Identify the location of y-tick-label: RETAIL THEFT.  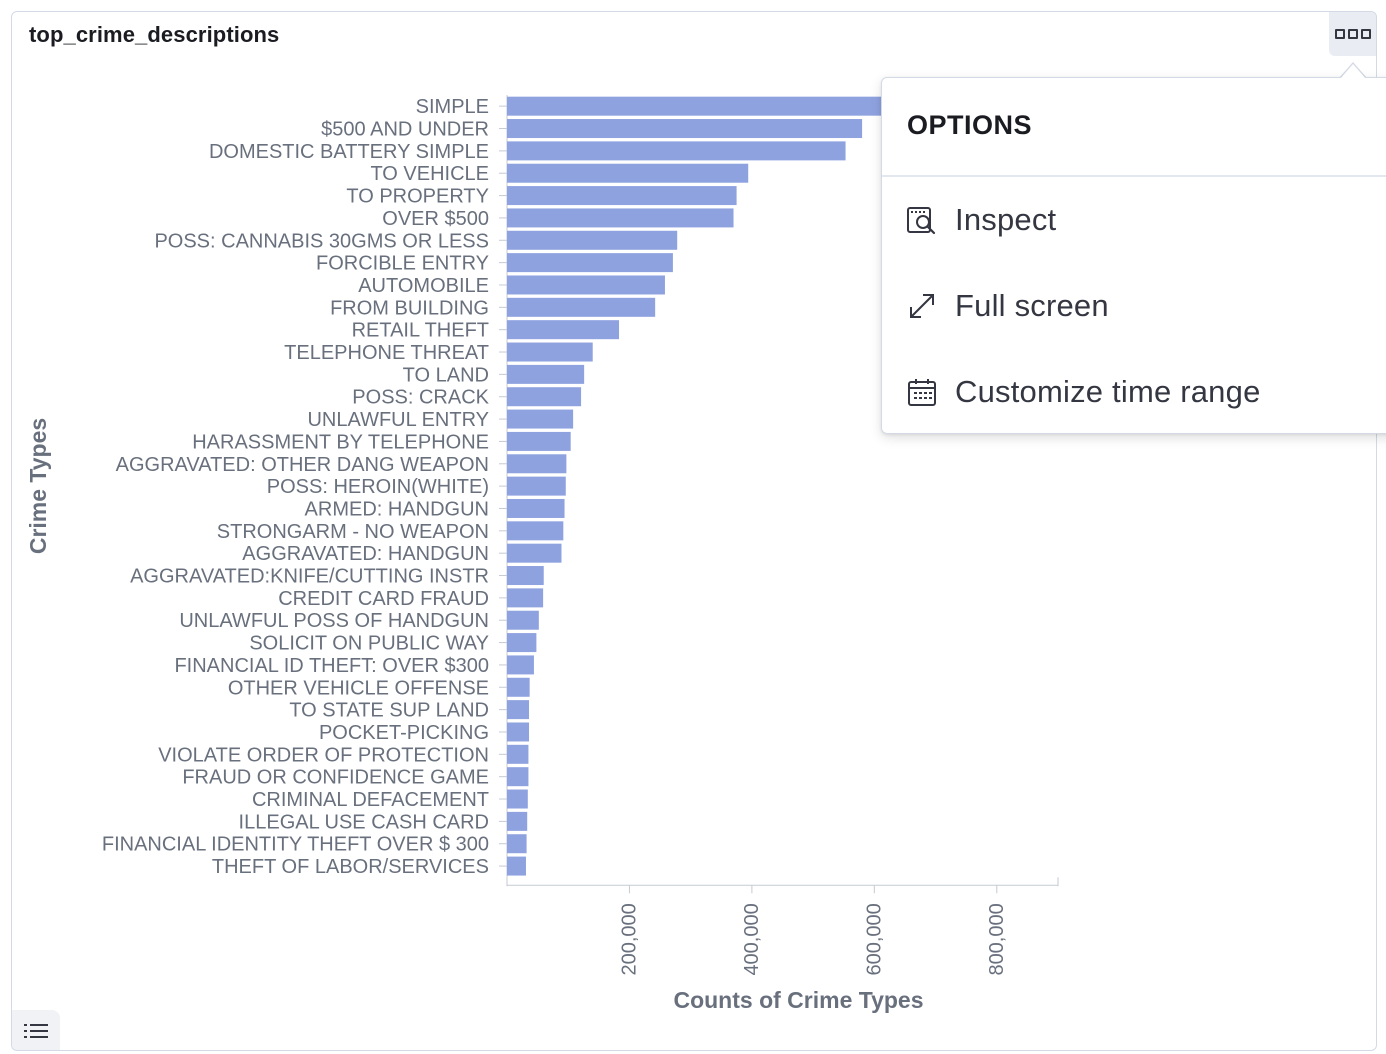
(420, 331).